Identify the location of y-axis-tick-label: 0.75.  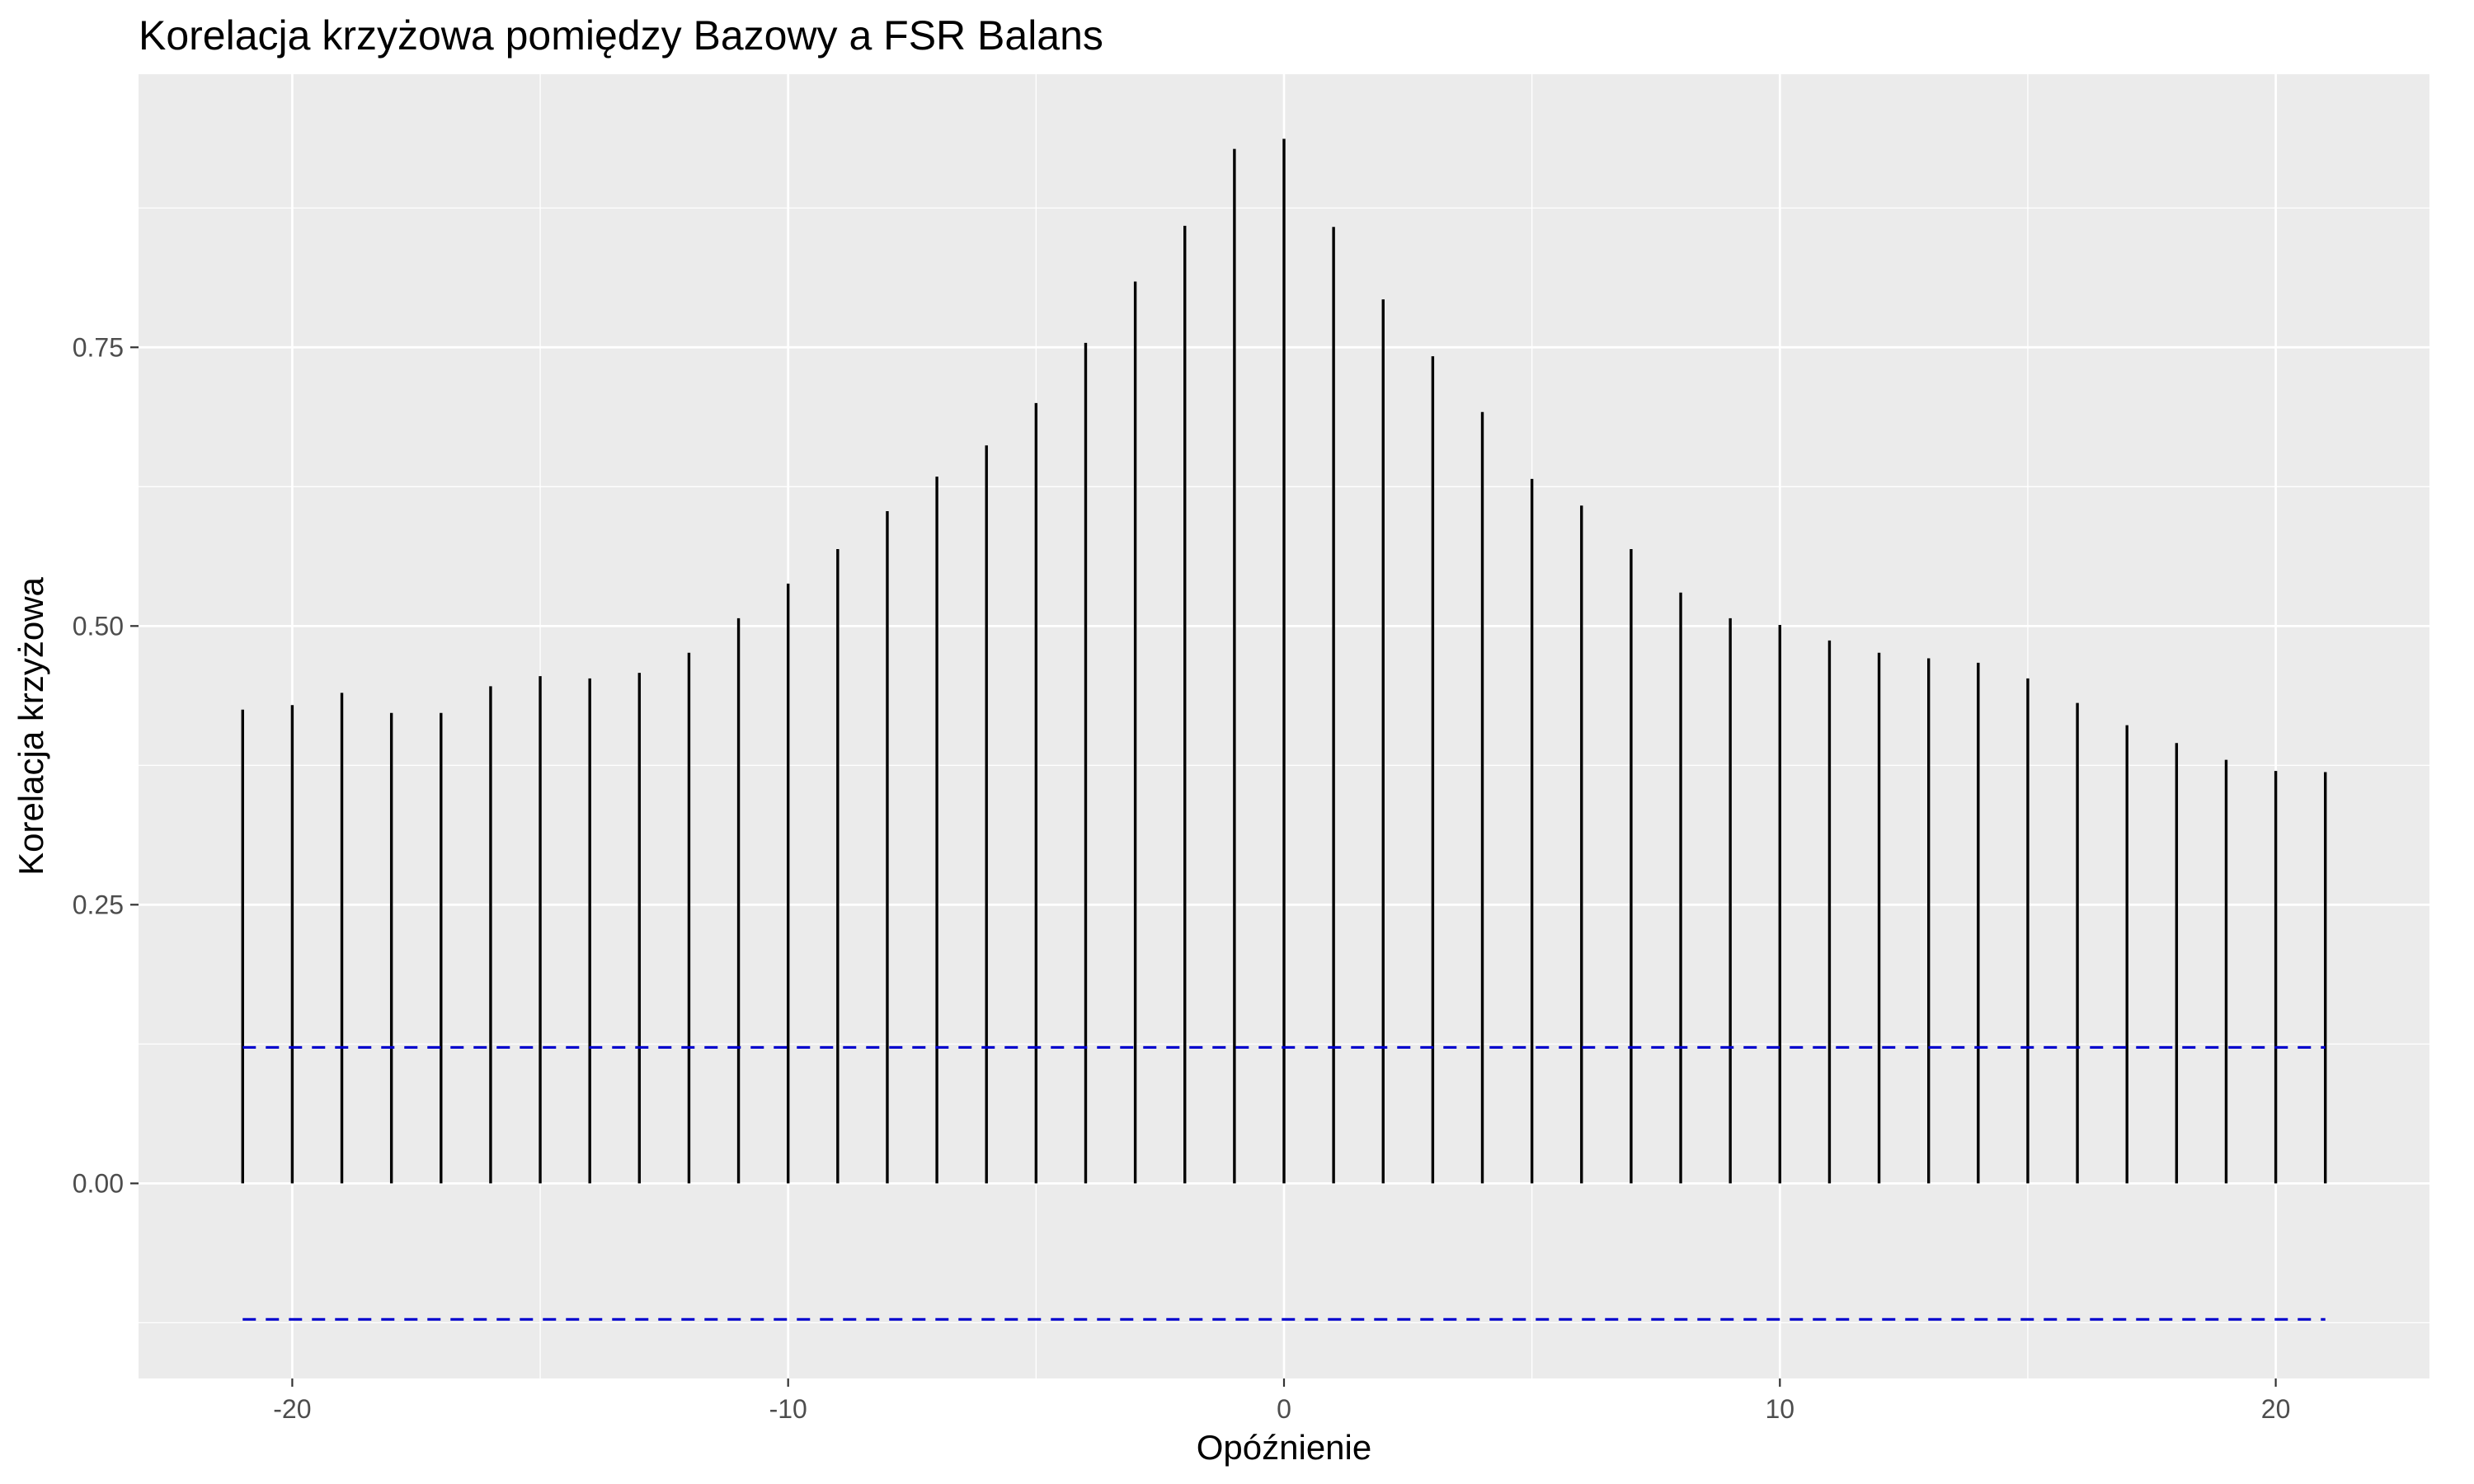
(98, 347).